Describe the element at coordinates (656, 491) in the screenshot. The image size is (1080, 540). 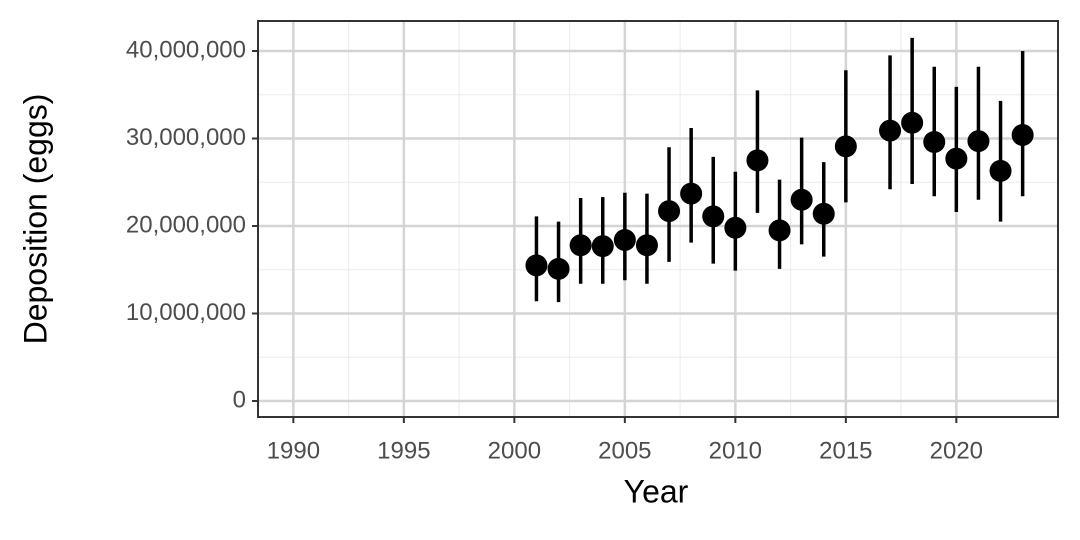
I see `x-axis-title: Year` at that location.